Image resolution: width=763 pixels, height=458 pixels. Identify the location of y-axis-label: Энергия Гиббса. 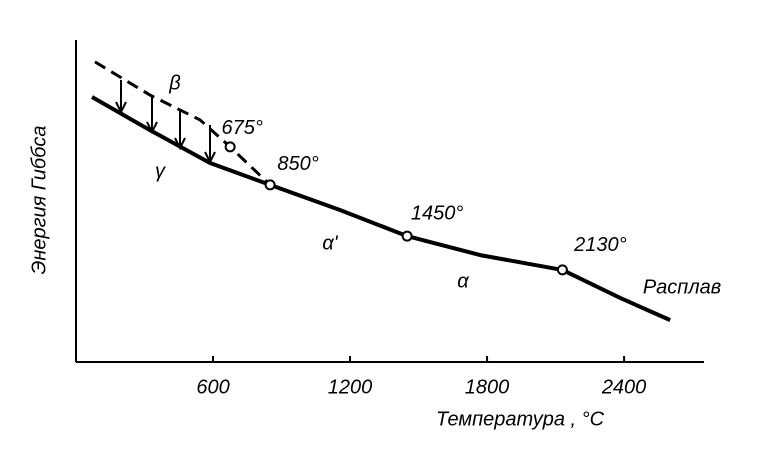
(39, 199).